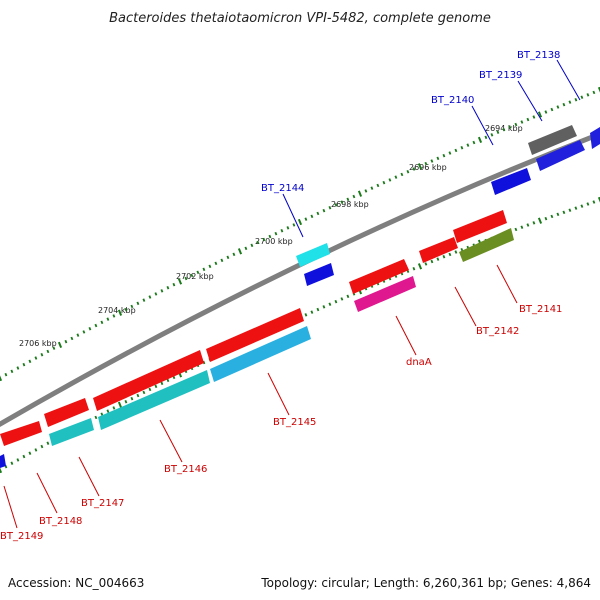  I want to click on gene-label-bt2138: BT_2138, so click(538, 55).